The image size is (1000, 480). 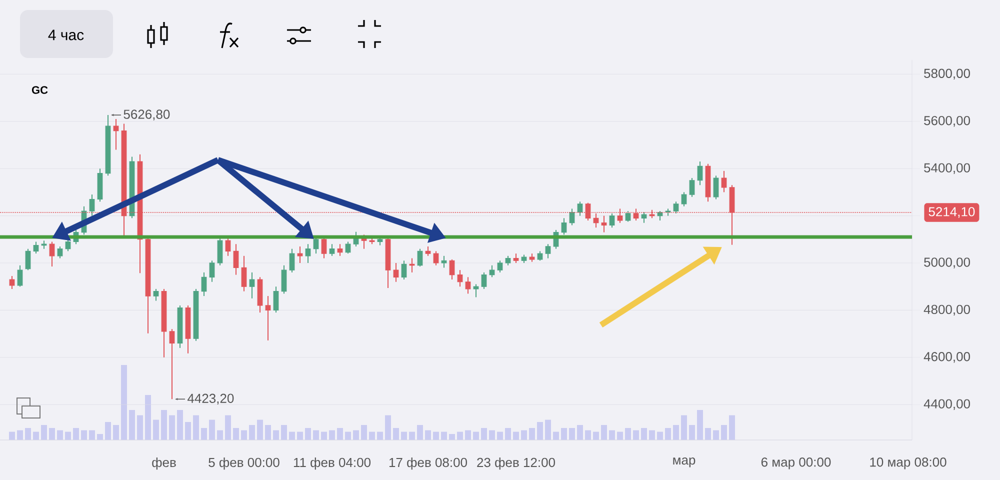 I want to click on x-tick-label: 17 фев 08:00, so click(x=428, y=464).